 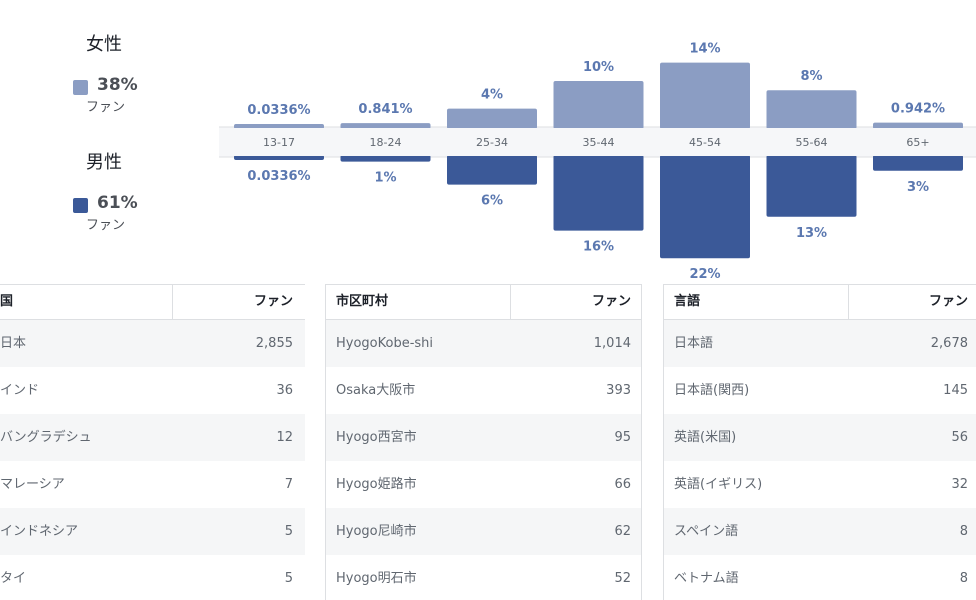 I want to click on table-row: Hyogo西宮市 95, so click(x=483, y=437).